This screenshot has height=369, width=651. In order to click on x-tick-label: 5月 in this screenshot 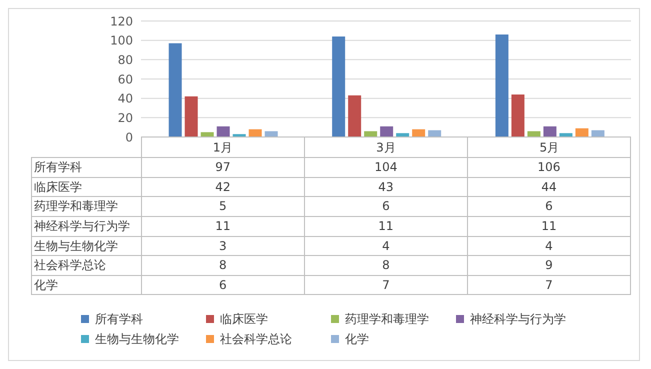, I will do `click(550, 147)`.